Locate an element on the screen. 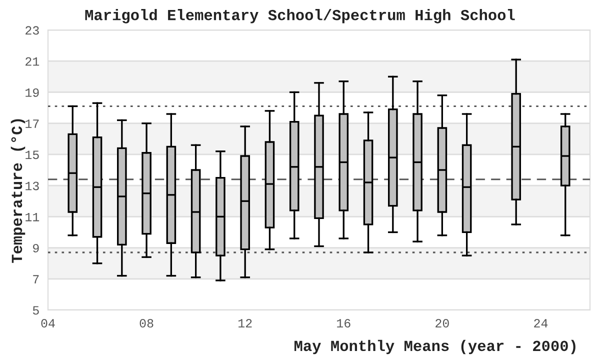 Image resolution: width=600 pixels, height=360 pixels. y-tick-label: 21 is located at coordinates (33, 61).